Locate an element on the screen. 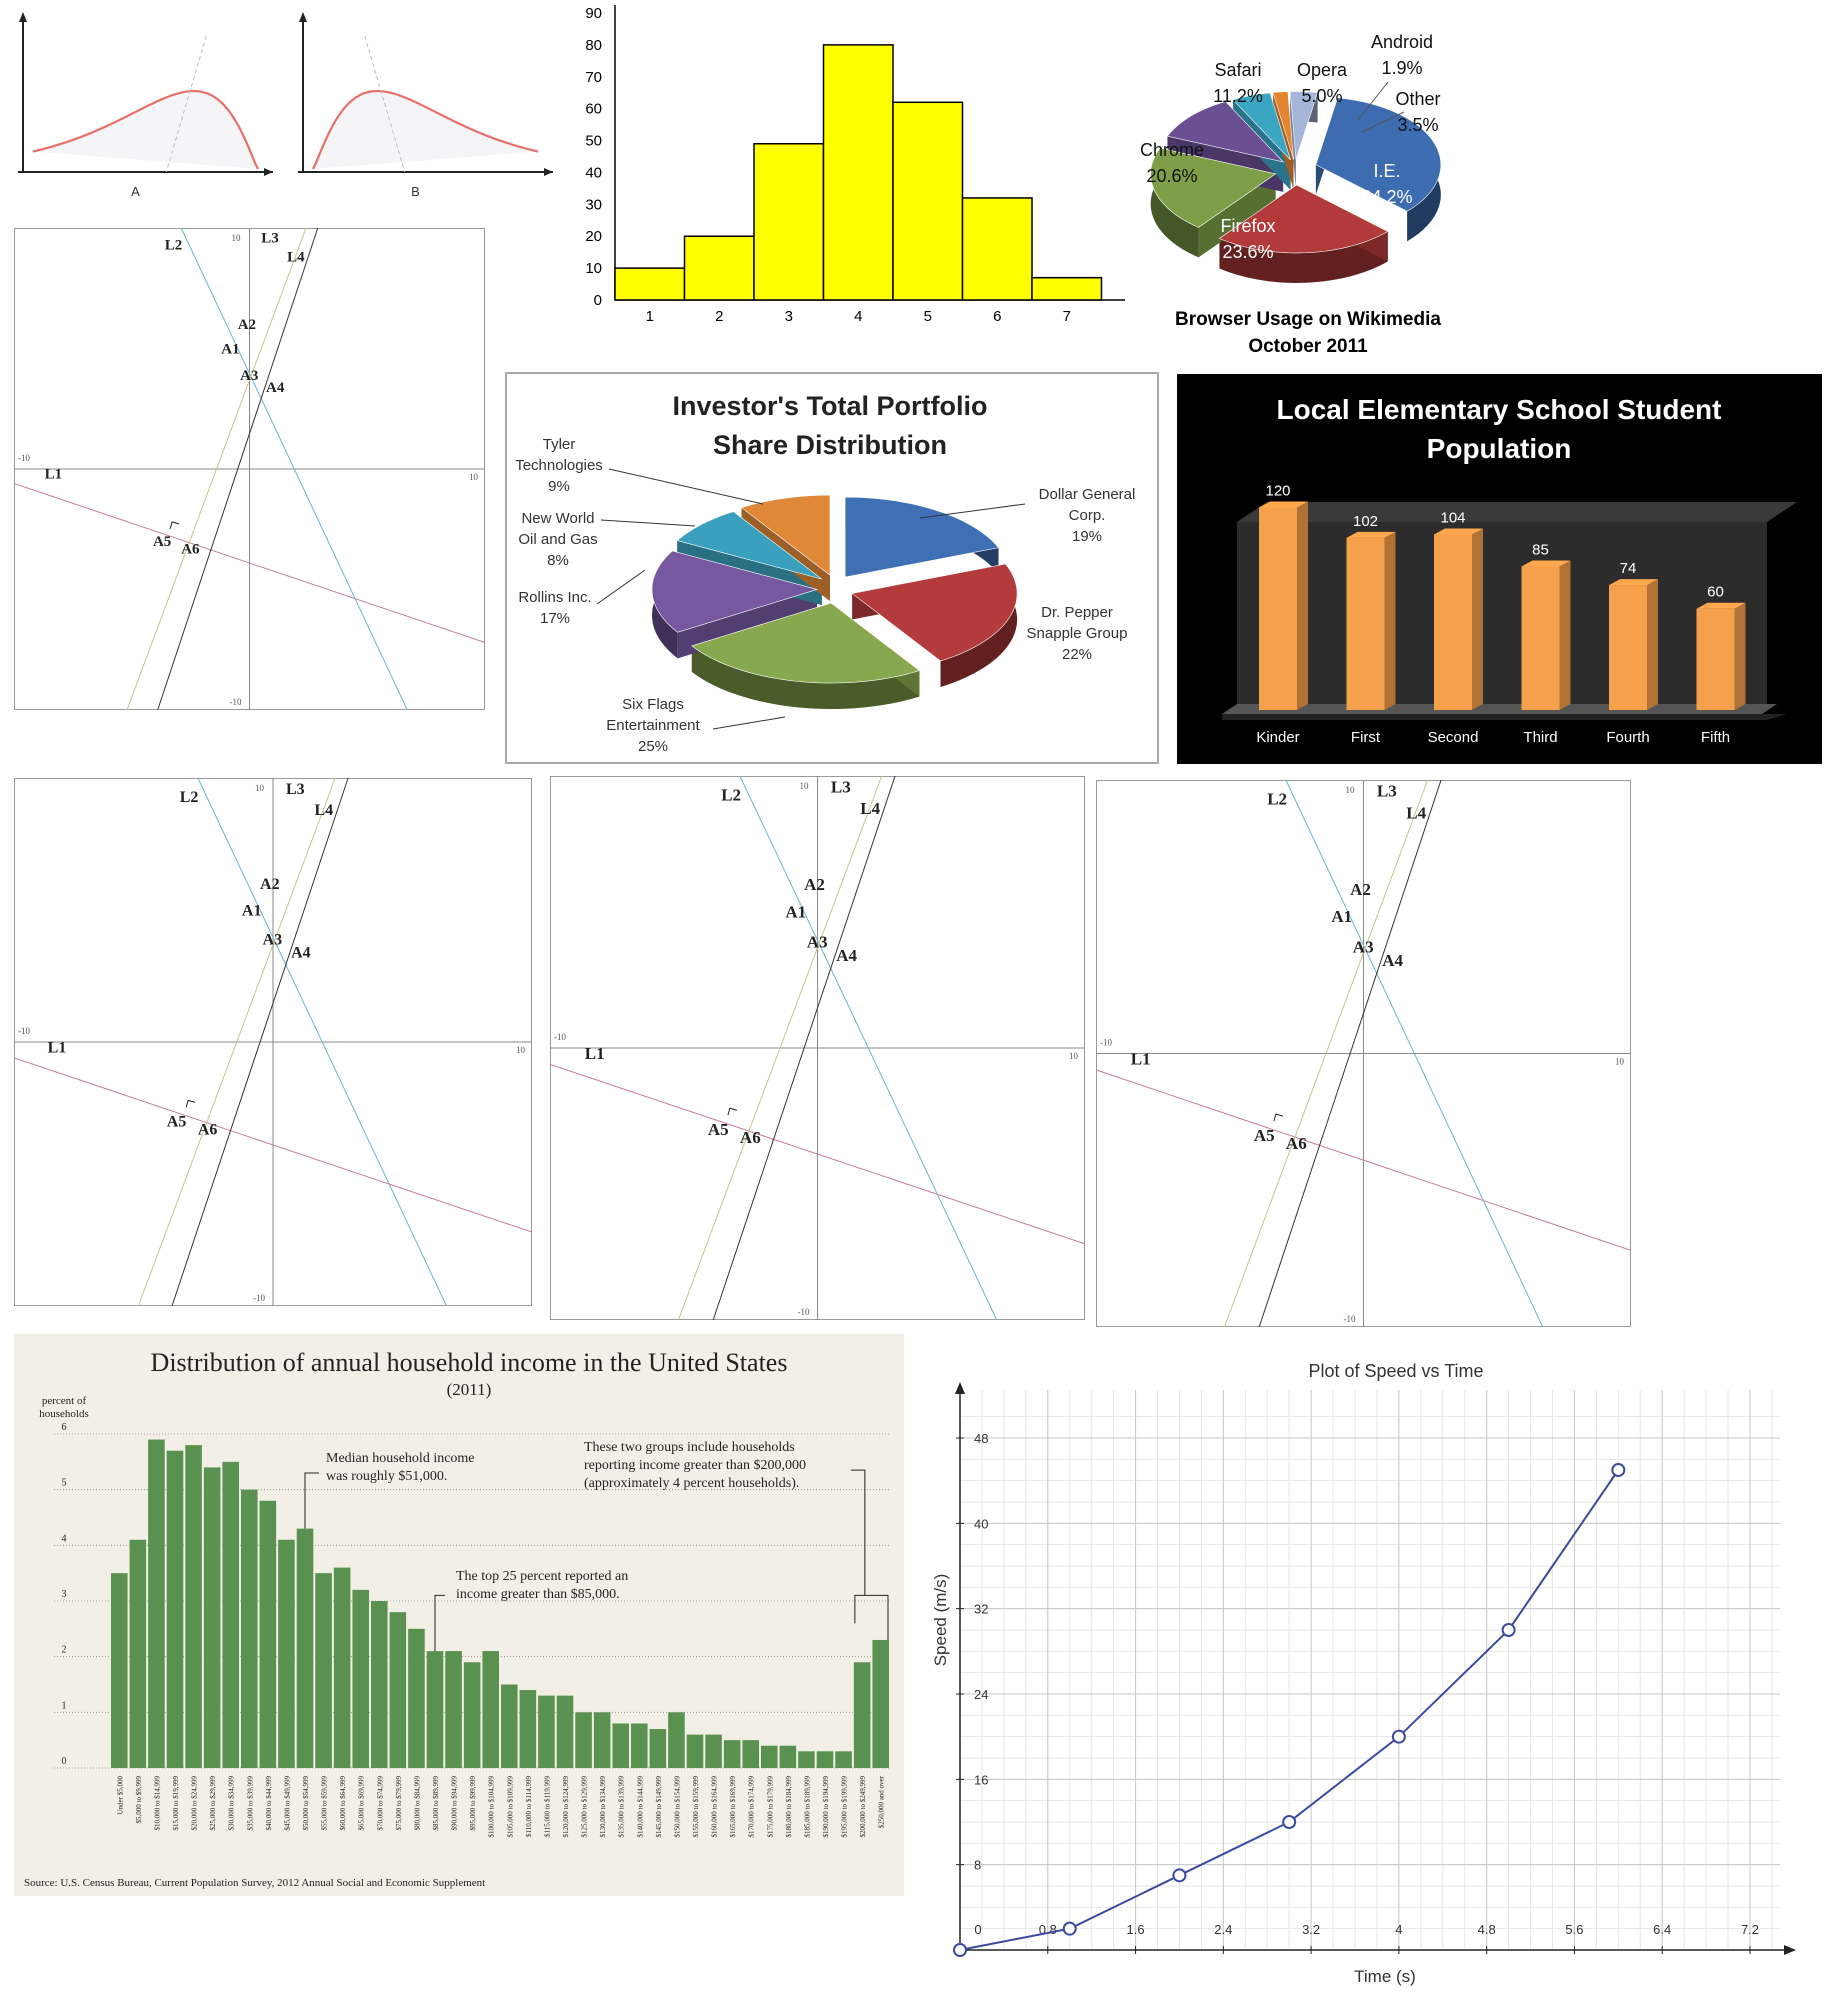 This screenshot has height=1996, width=1826. line-diagram-4: L1 L2 L3 L4 A1 A2 A3 A4 A5 A6 10 -10 -10 10 is located at coordinates (1363, 1053).